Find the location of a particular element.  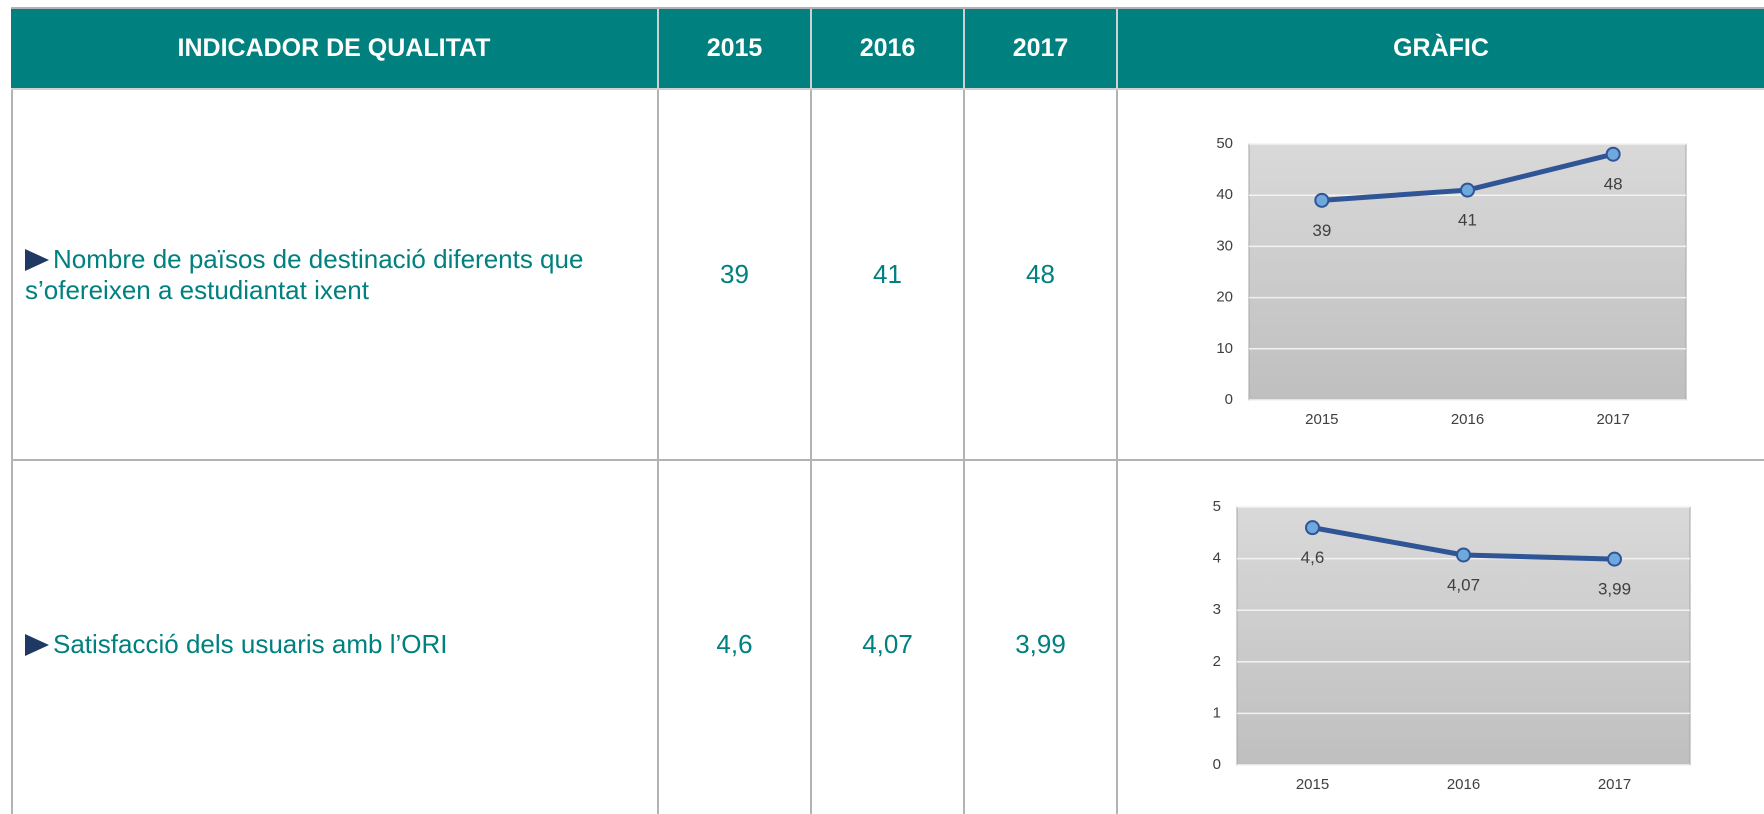

header-cell: GRÀFIC is located at coordinates (1441, 49).